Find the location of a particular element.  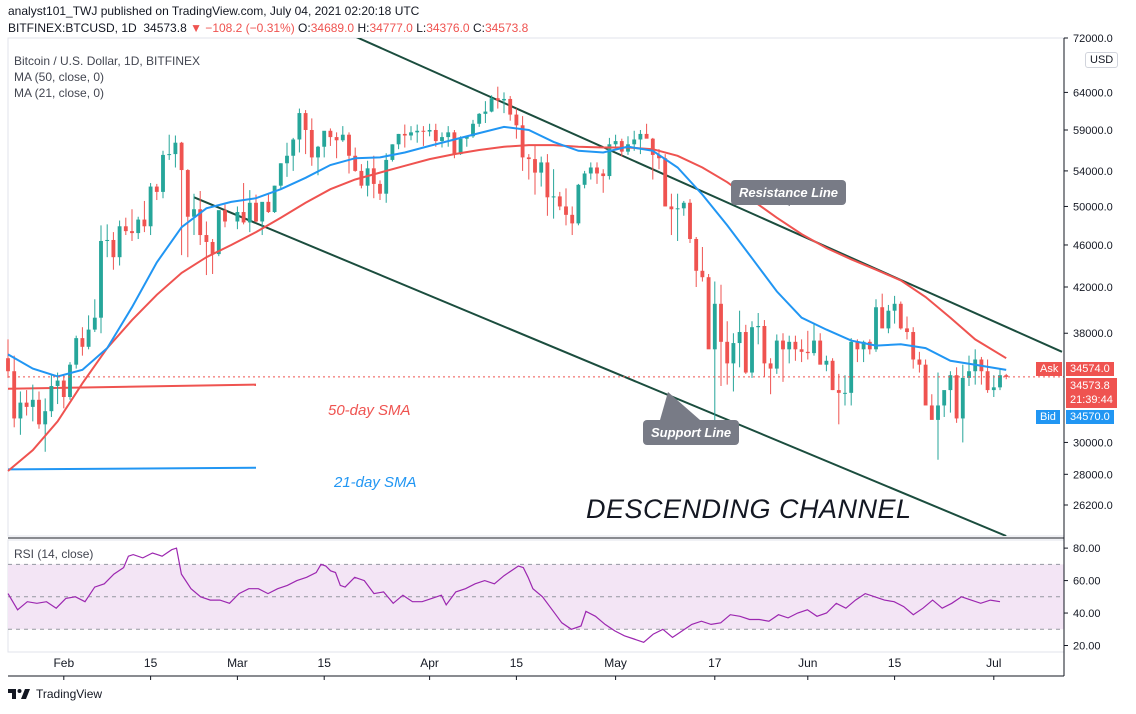

price-tick-label: 28000.0 is located at coordinates (1093, 475).